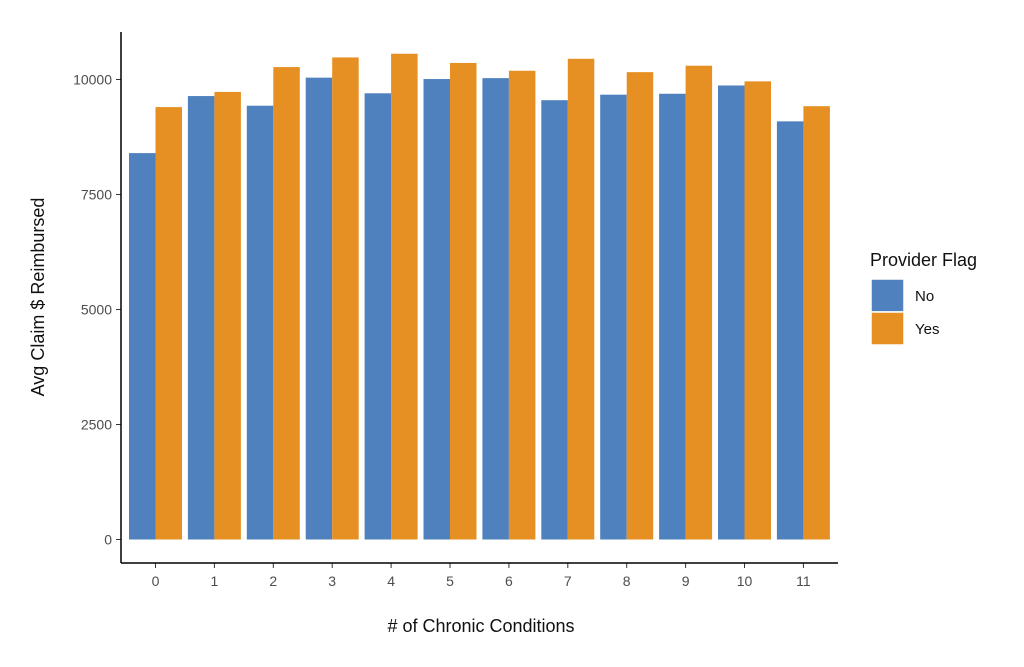 The height and width of the screenshot is (667, 1024). I want to click on legend-label-yes: Yes, so click(927, 329).